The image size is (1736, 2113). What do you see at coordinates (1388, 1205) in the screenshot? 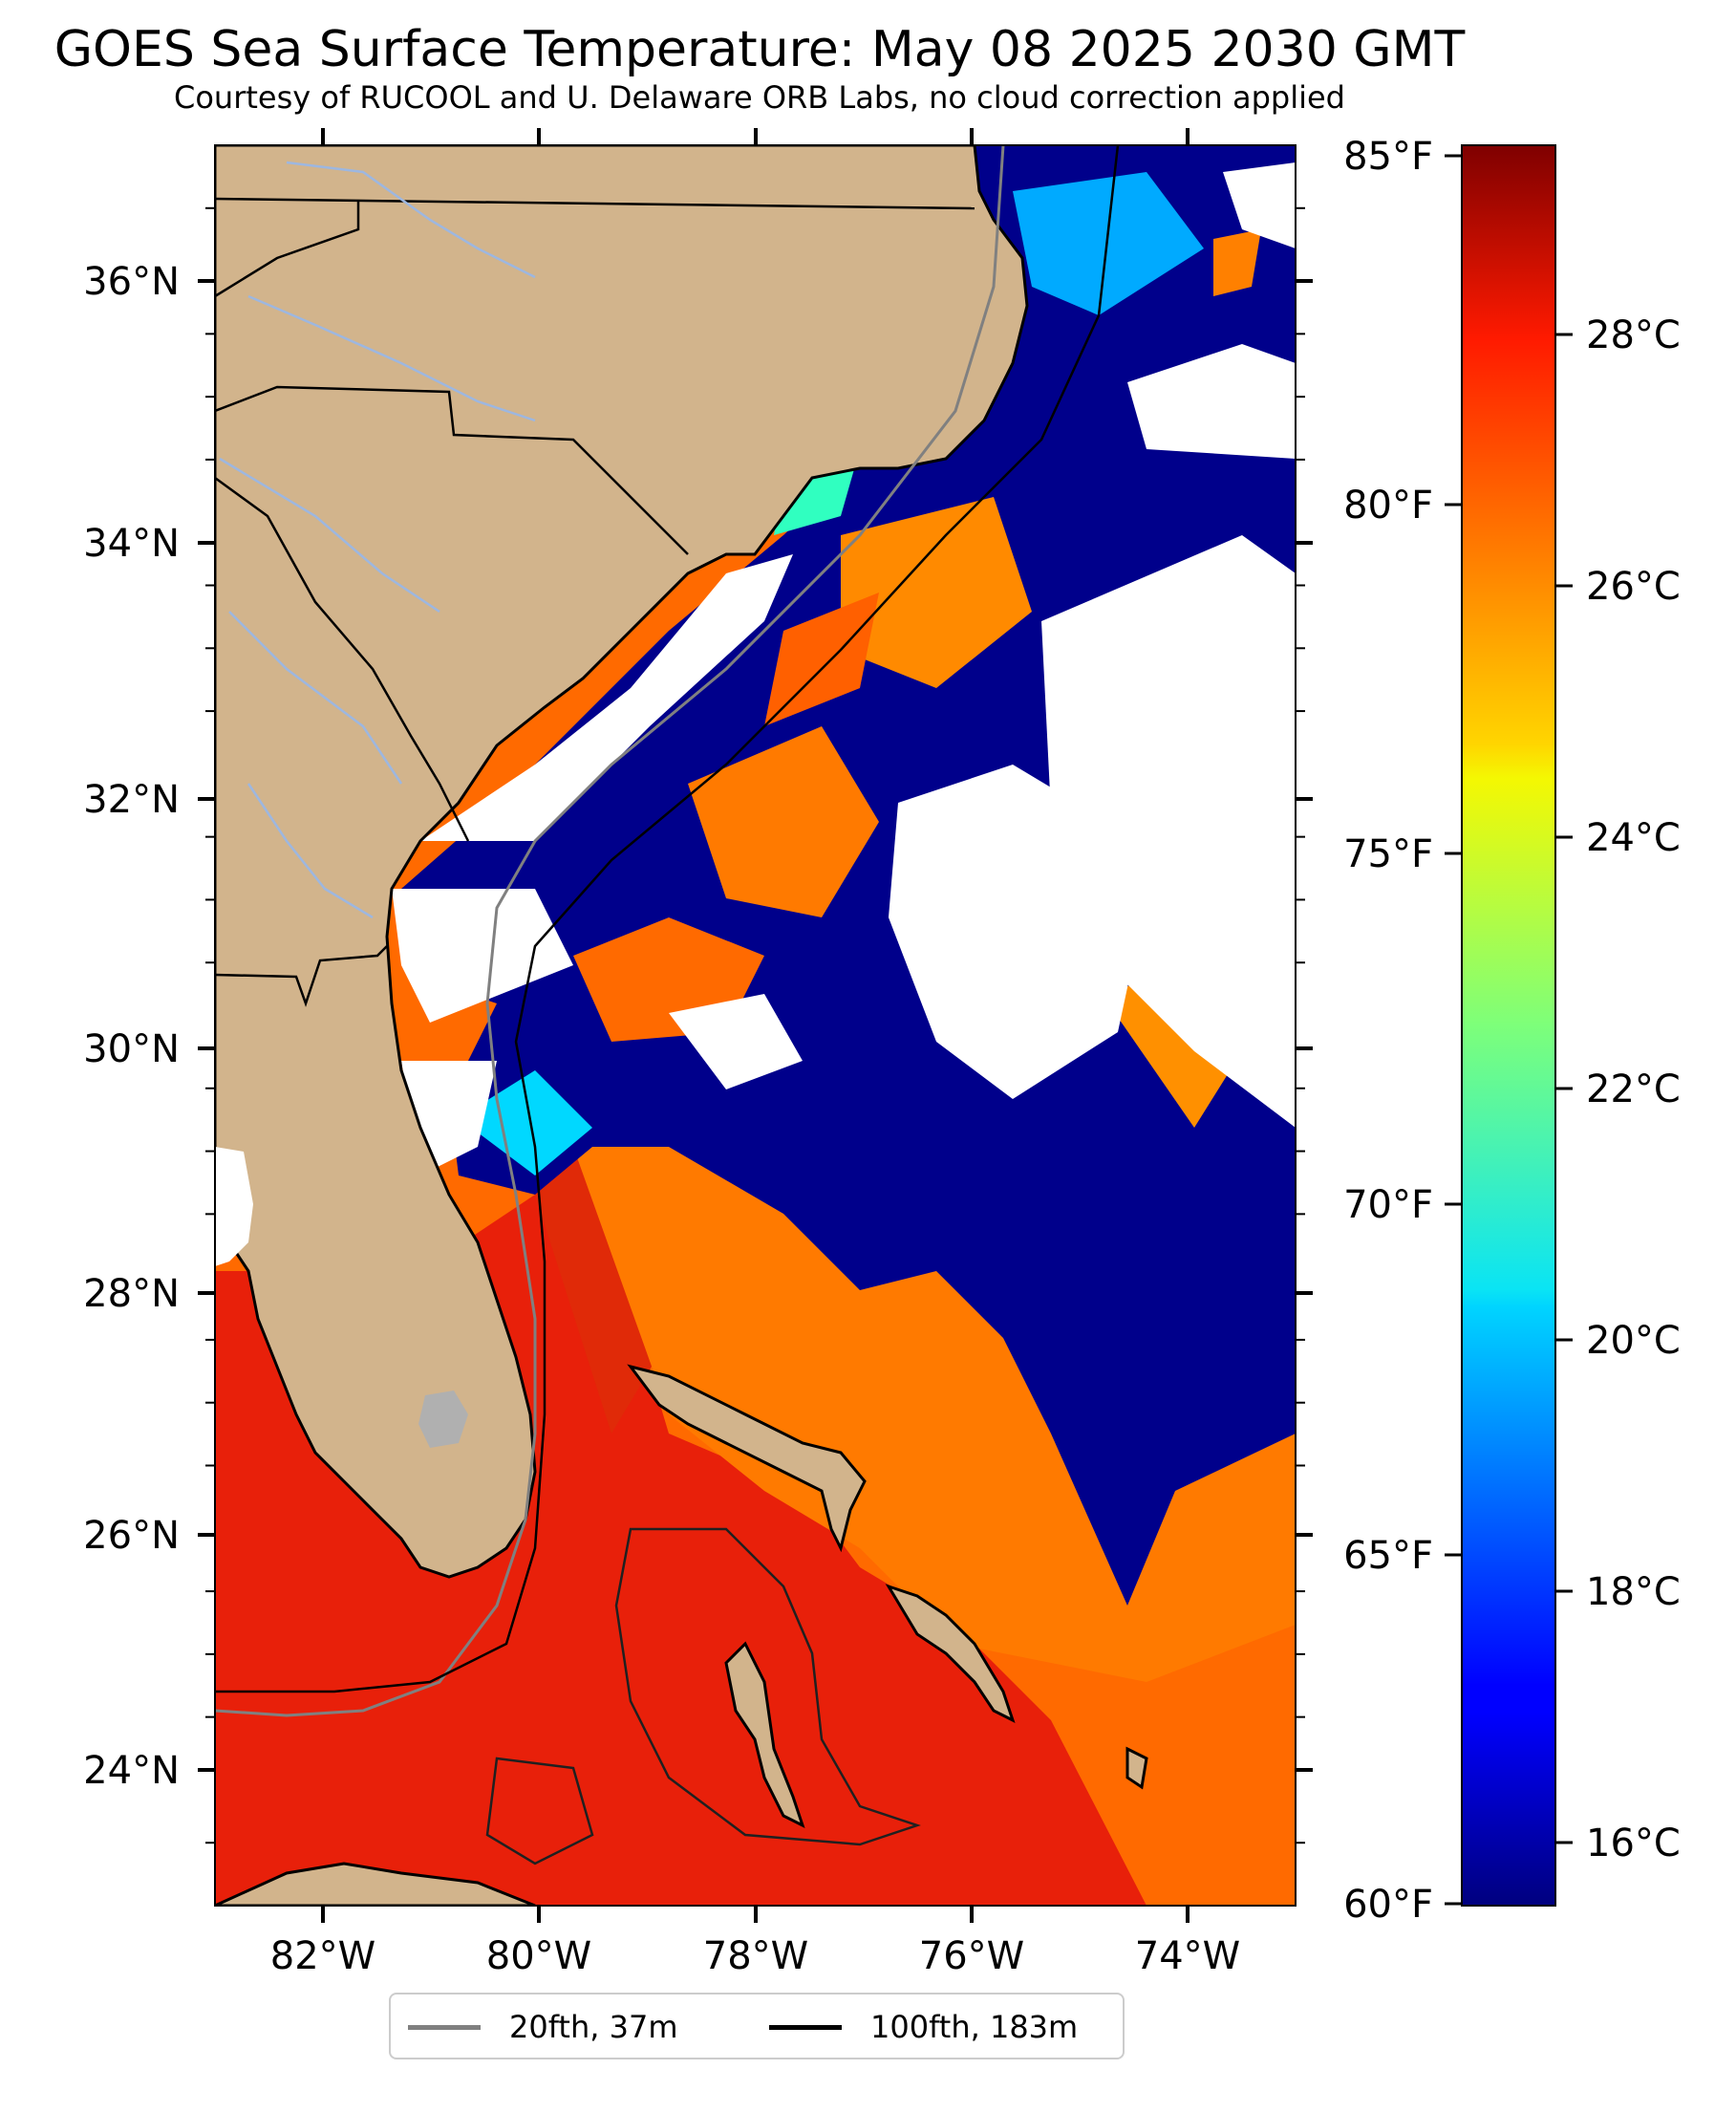
I see `cb-f-label-70: 70°F` at bounding box center [1388, 1205].